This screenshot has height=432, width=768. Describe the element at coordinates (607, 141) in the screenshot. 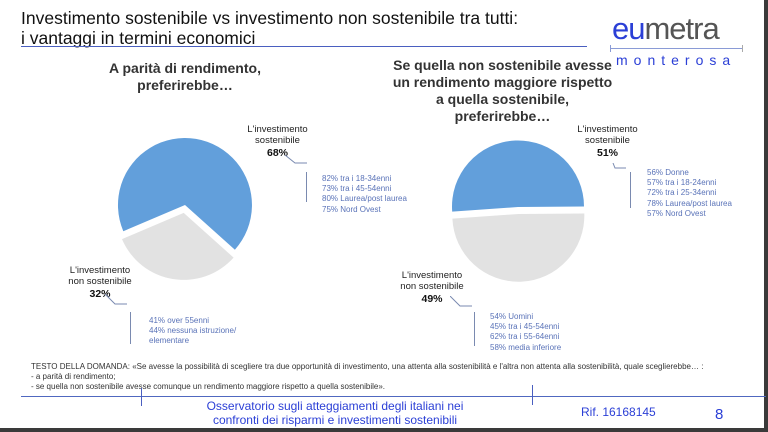

I see `right-sust-label: L'investimento sostenibile 51%` at that location.